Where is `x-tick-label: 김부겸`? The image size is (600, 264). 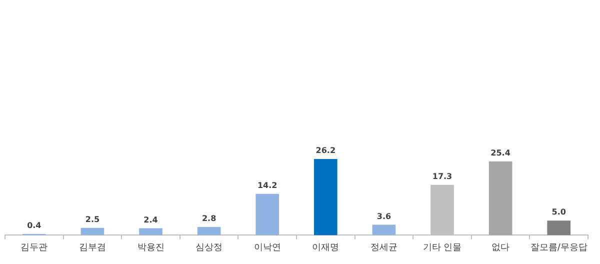 x-tick-label: 김부겸 is located at coordinates (92, 247).